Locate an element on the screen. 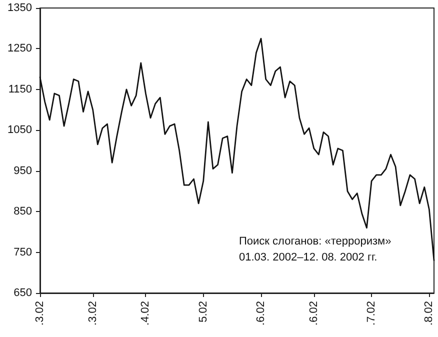 Image resolution: width=438 pixels, height=337 pixels. y-tick-label: 1350 is located at coordinates (20, 8).